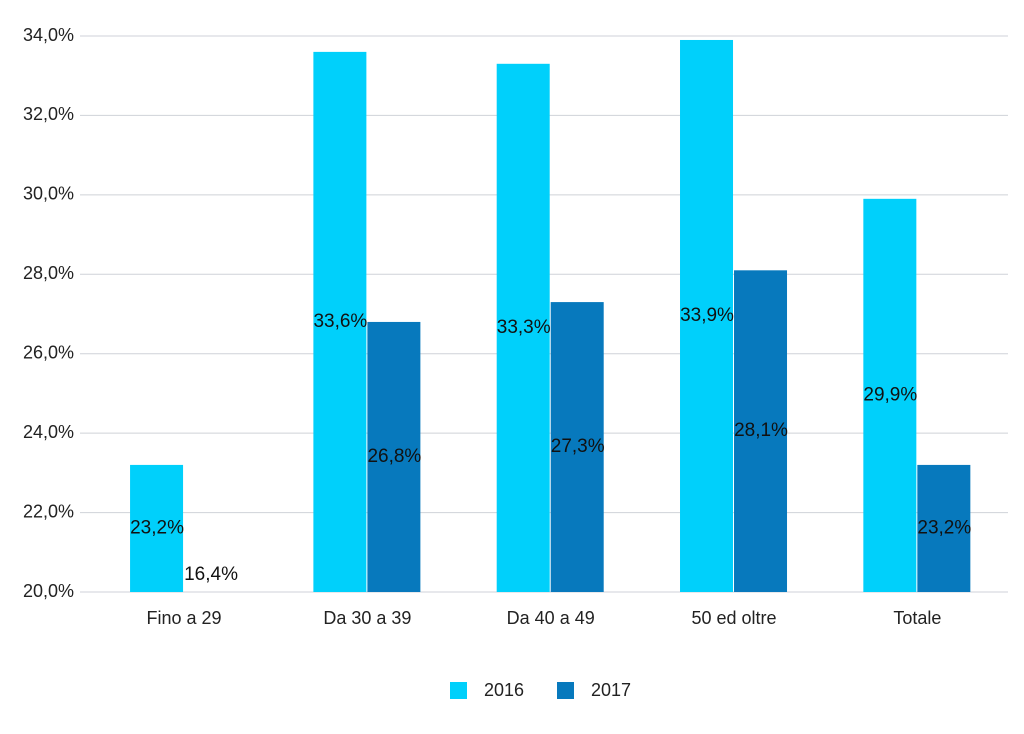  What do you see at coordinates (48, 35) in the screenshot?
I see `y-tick-label: 34,0%` at bounding box center [48, 35].